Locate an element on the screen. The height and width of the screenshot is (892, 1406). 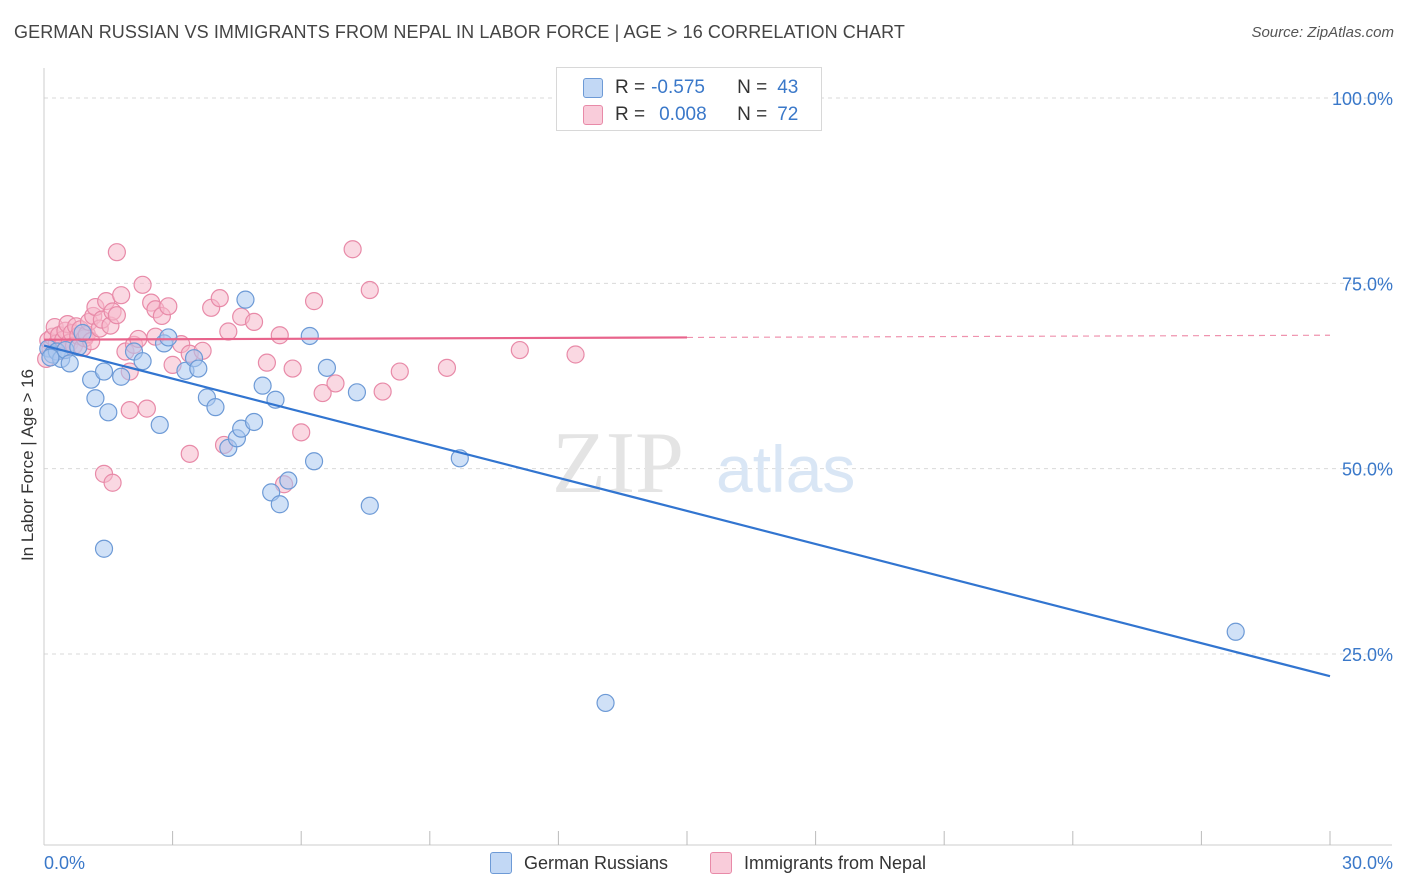
x-tick-label: 0.0% is located at coordinates (64, 863).